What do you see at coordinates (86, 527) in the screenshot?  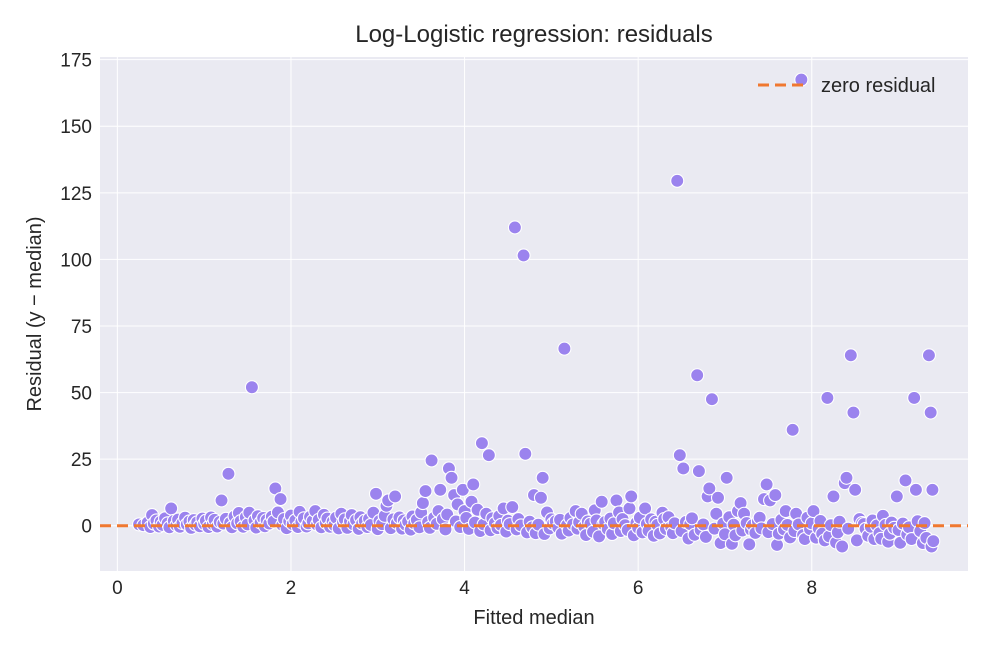 I see `y-tick-label: 0` at bounding box center [86, 527].